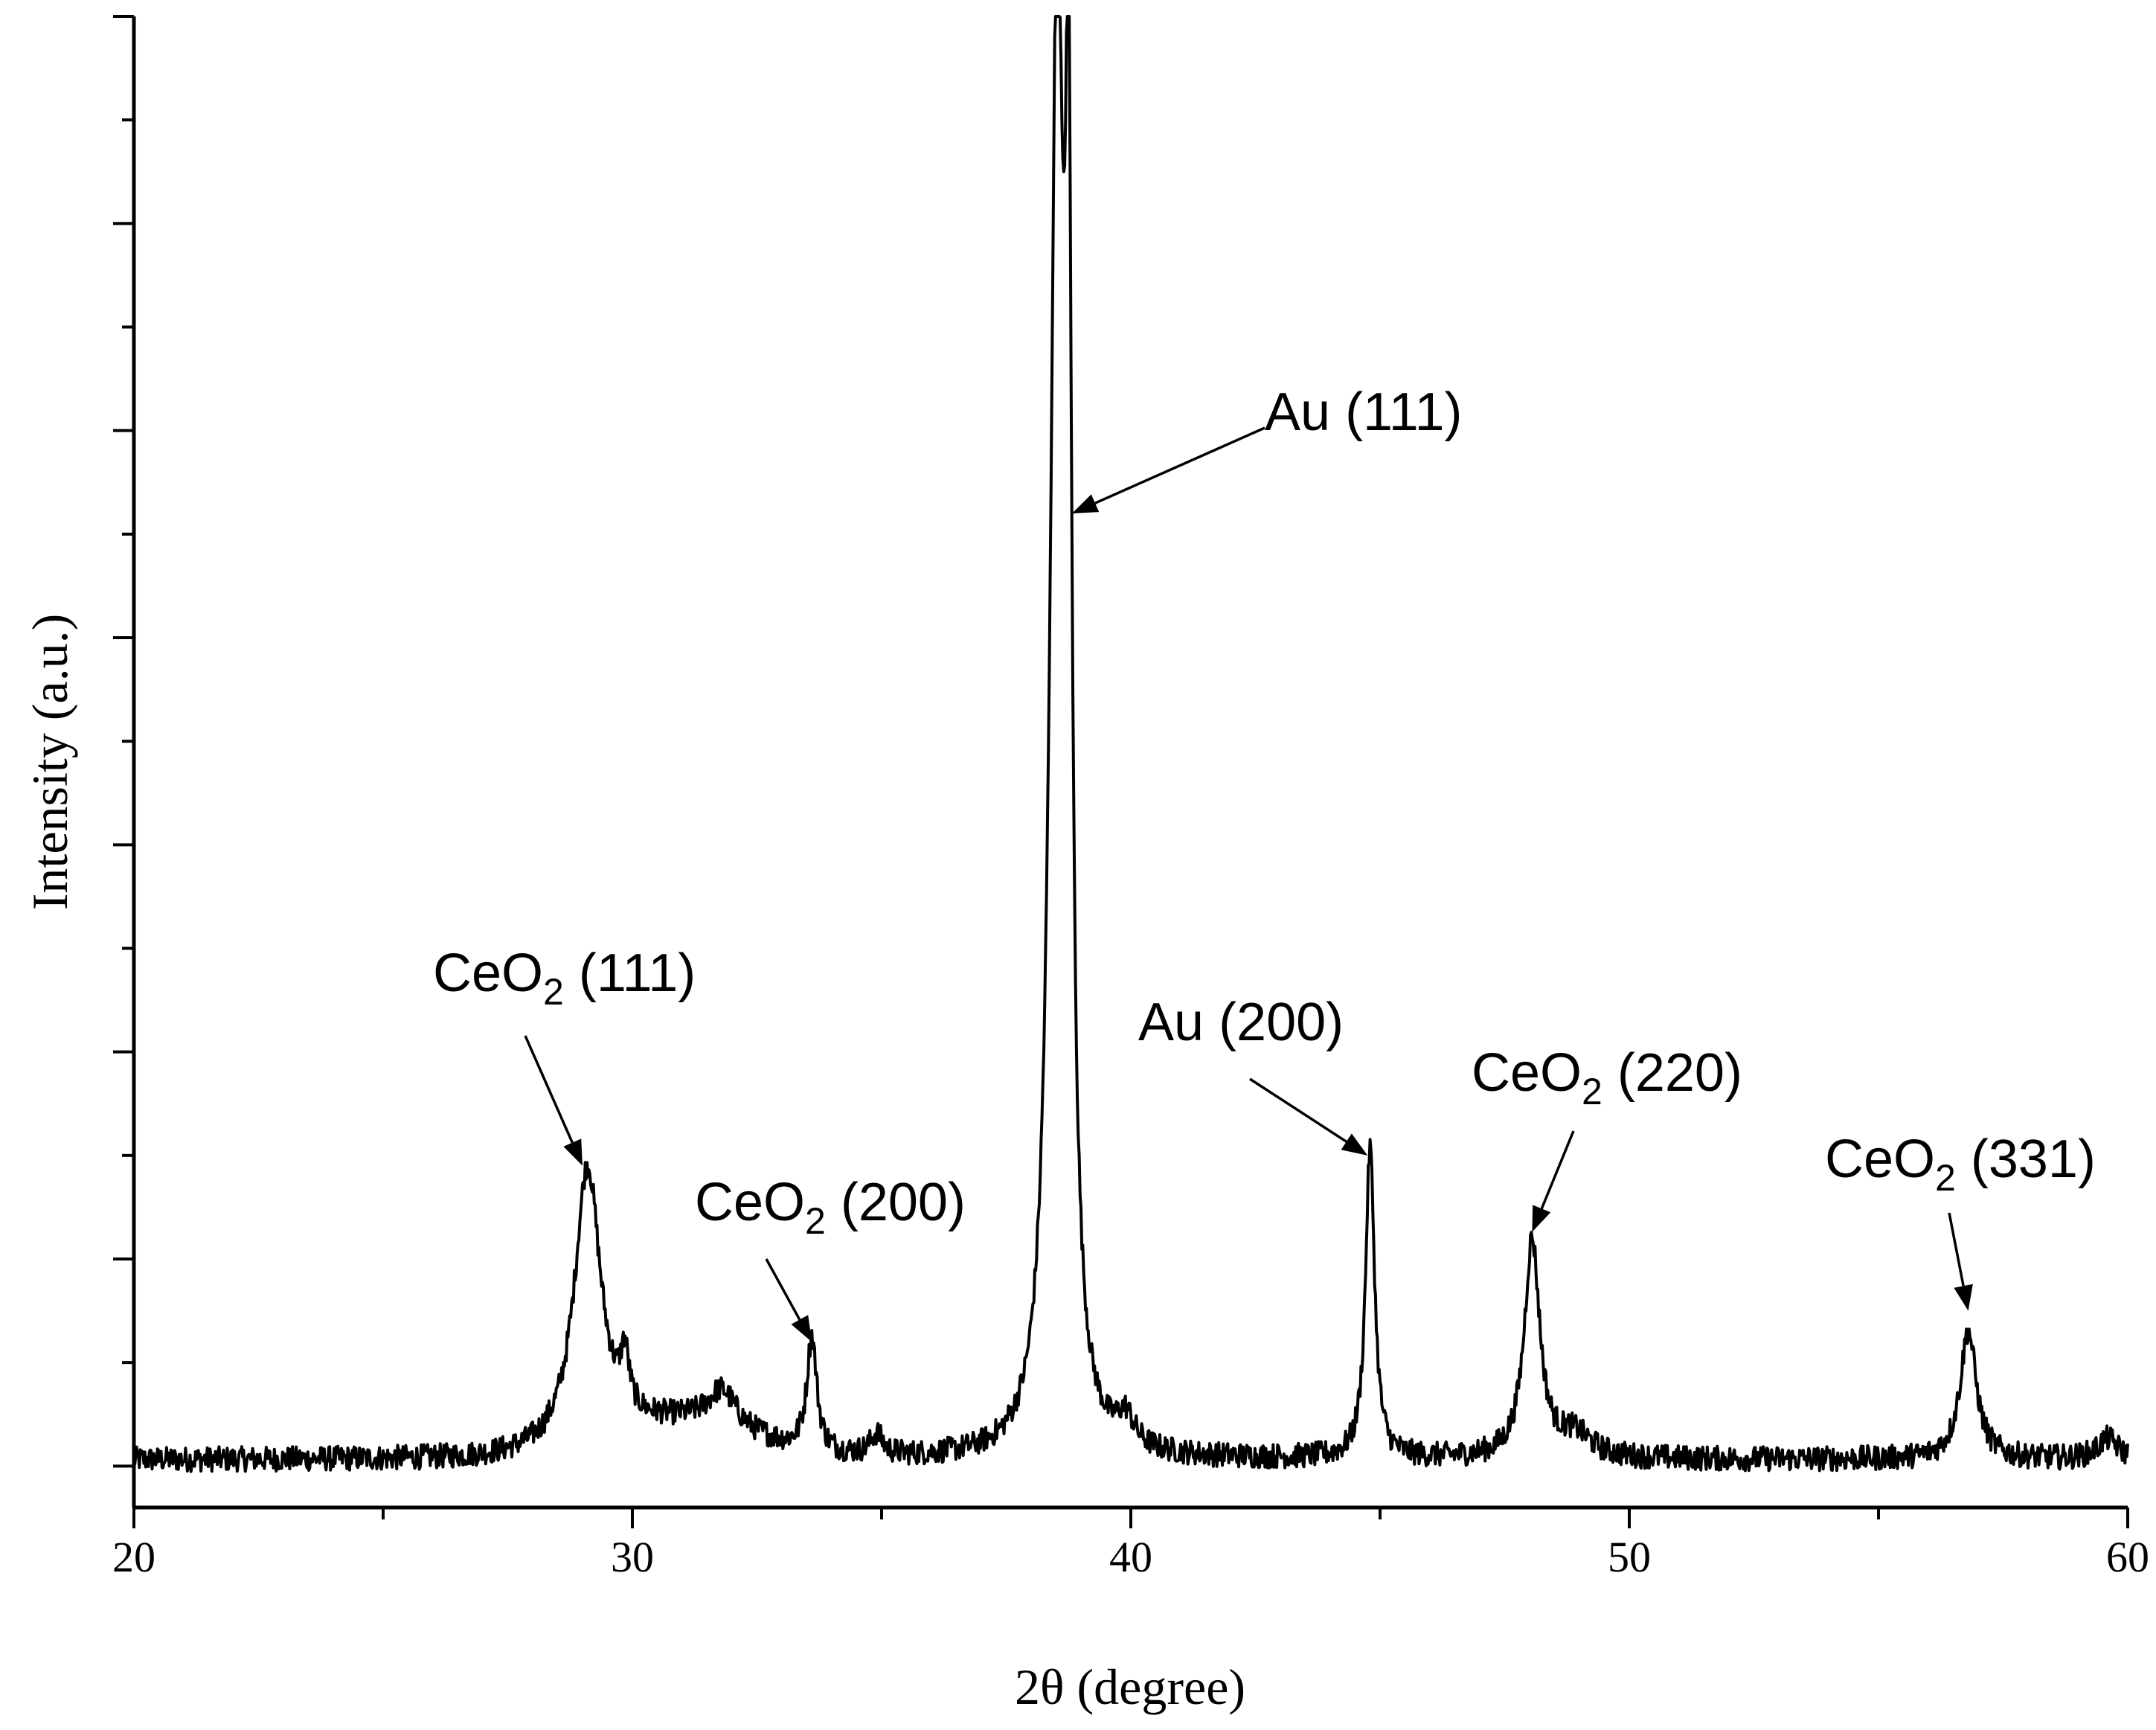 This screenshot has height=1730, width=2156. I want to click on x-tick-label: 40, so click(1130, 1557).